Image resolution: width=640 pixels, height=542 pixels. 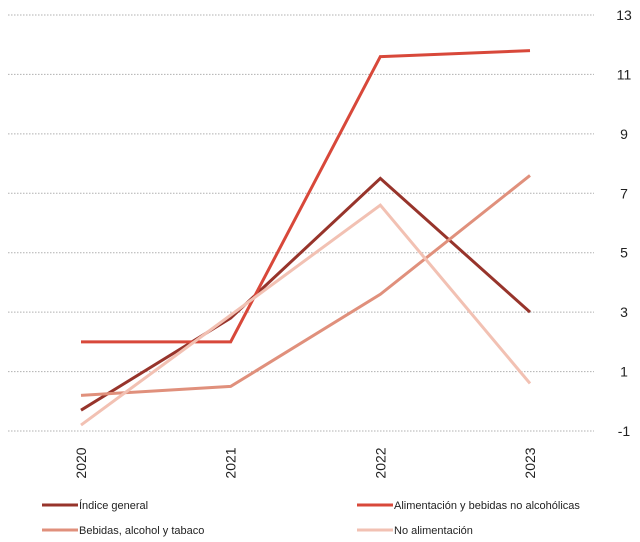 I want to click on x-tick-label: 2021, so click(x=231, y=462).